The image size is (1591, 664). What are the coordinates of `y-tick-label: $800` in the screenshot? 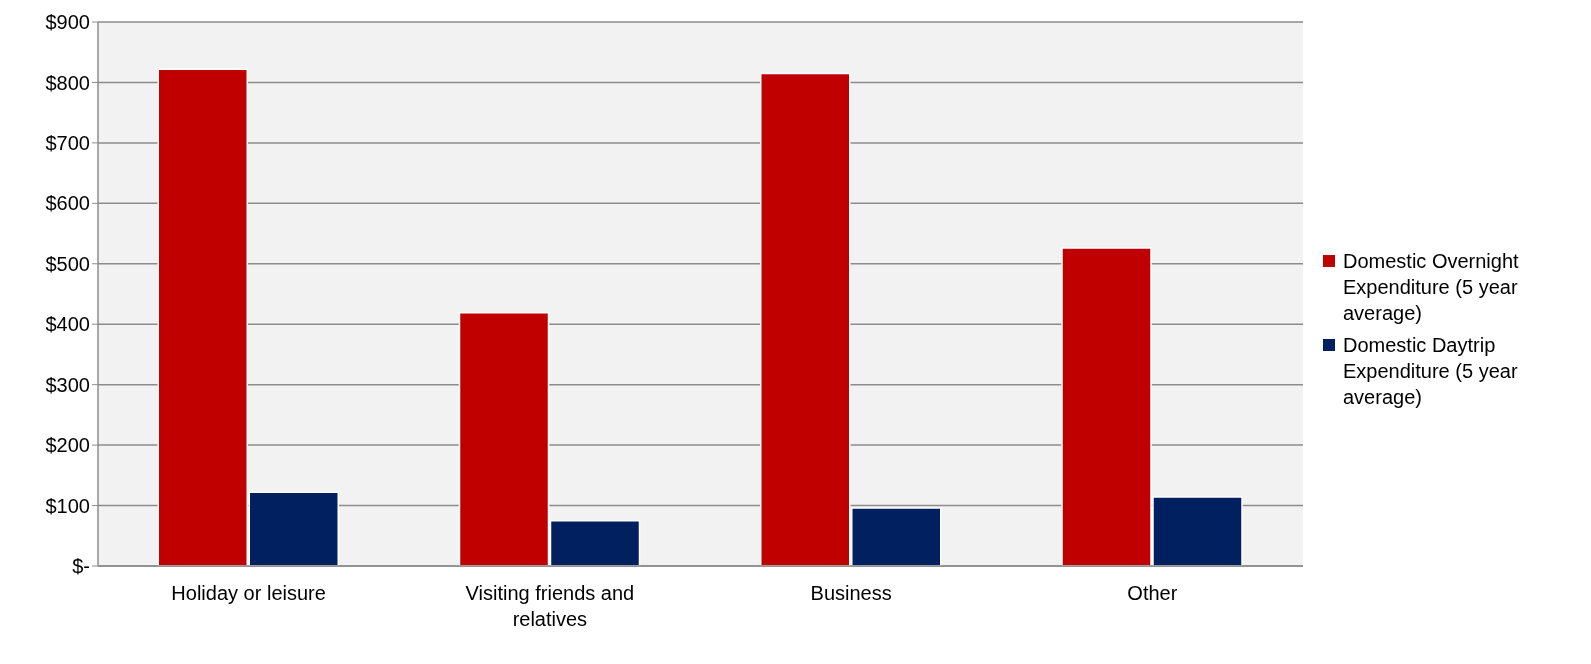 It's located at (67, 82).